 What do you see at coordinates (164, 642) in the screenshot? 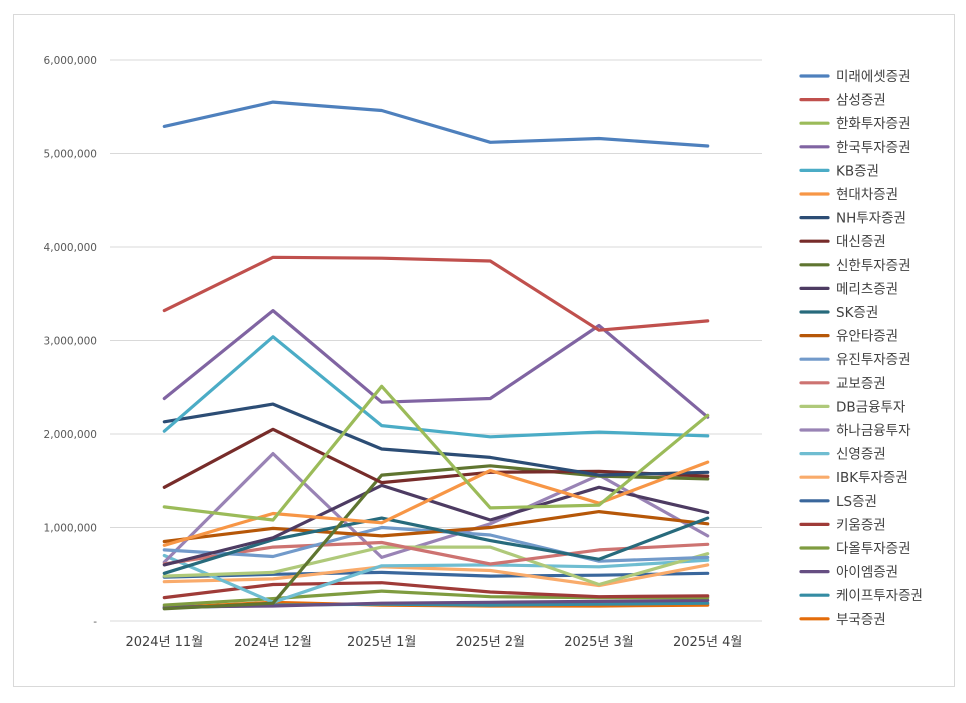
I see `x-tick-label: 2024년 11월` at bounding box center [164, 642].